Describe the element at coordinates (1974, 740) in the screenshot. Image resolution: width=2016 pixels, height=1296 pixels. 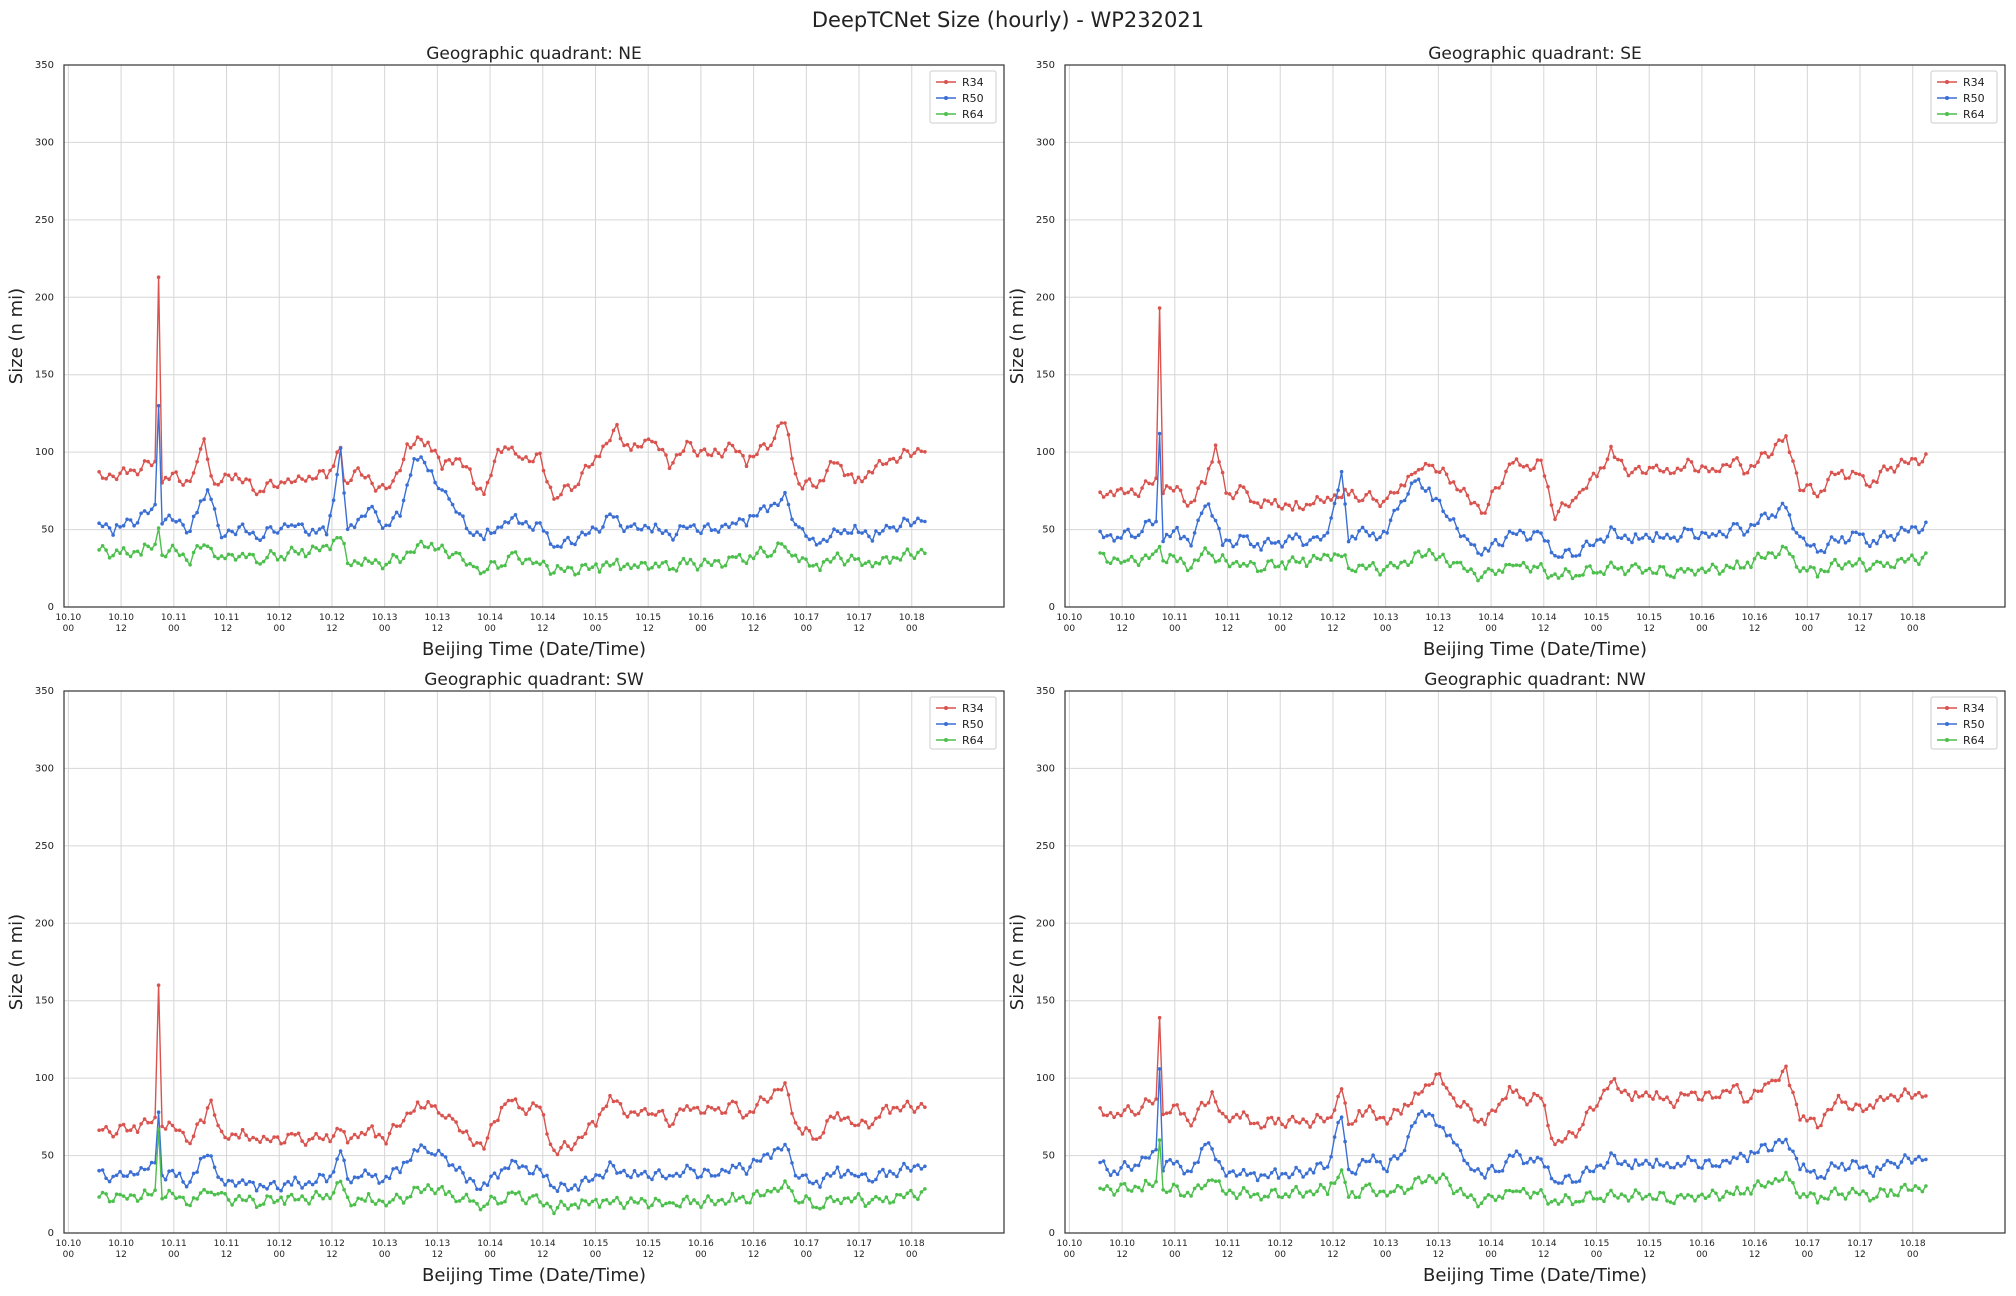
I see `legend-label: R64` at that location.